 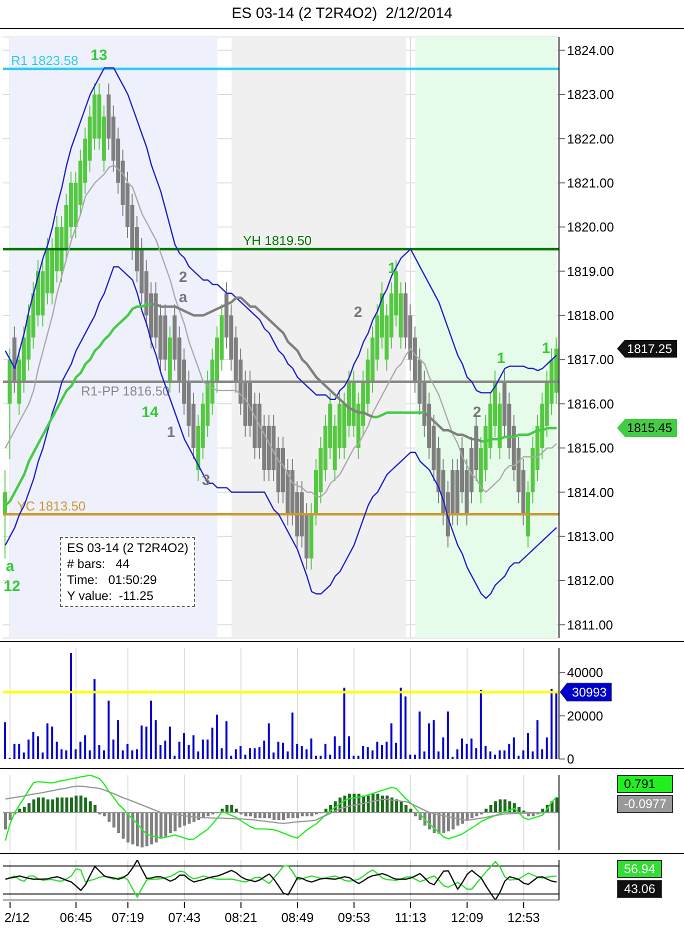 What do you see at coordinates (297, 917) in the screenshot?
I see `x-tick-label: 08:49` at bounding box center [297, 917].